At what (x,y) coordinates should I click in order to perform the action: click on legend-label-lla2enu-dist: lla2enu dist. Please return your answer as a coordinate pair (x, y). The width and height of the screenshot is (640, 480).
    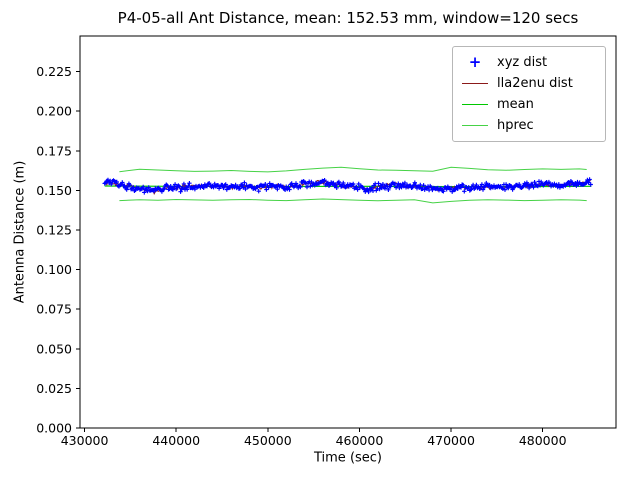
    Looking at the image, I should click on (535, 83).